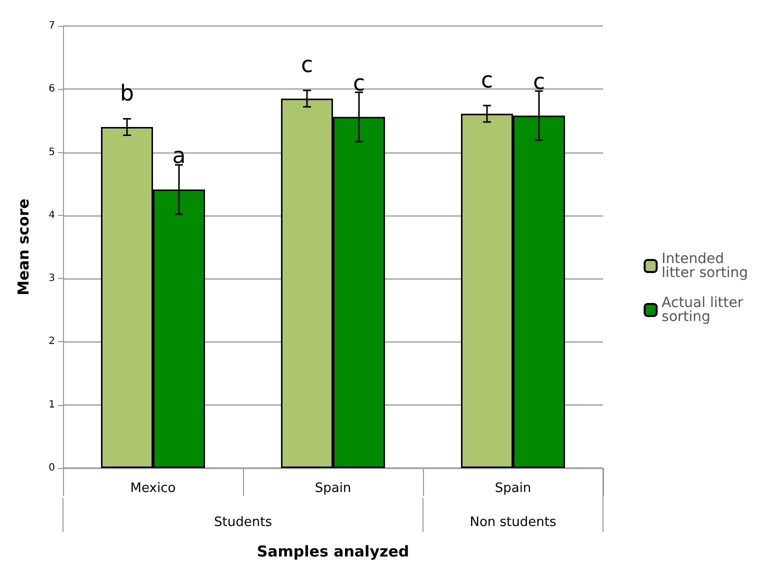  What do you see at coordinates (51, 215) in the screenshot?
I see `y-tick-label: 4` at bounding box center [51, 215].